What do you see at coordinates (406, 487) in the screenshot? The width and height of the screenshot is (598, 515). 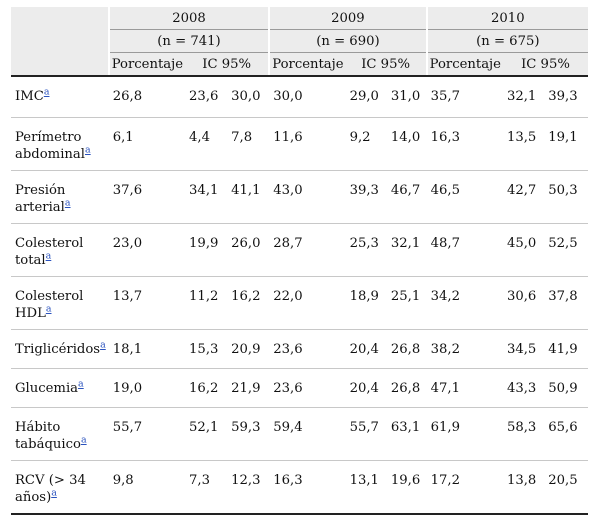 I see `value-cell: 19,6` at bounding box center [406, 487].